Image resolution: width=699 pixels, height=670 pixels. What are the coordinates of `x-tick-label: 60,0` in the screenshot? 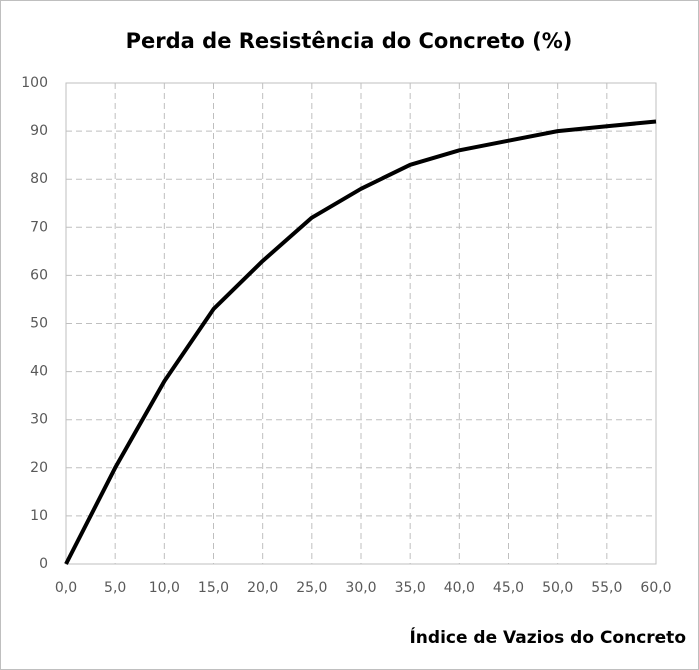 It's located at (655, 588).